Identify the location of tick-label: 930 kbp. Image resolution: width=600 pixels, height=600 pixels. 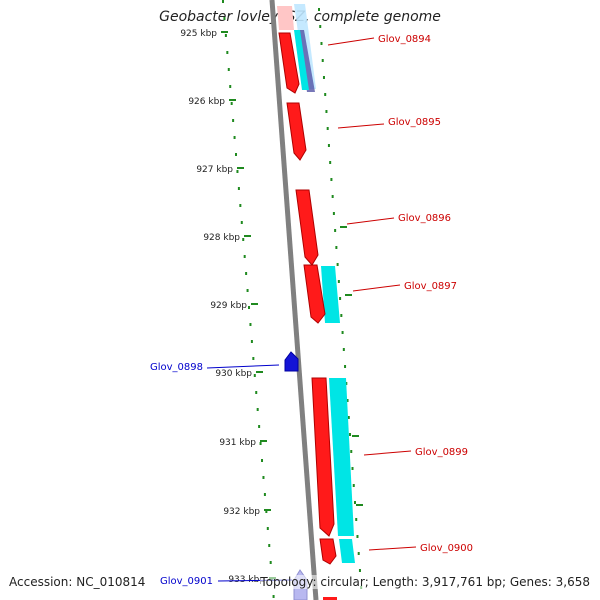
(233, 374).